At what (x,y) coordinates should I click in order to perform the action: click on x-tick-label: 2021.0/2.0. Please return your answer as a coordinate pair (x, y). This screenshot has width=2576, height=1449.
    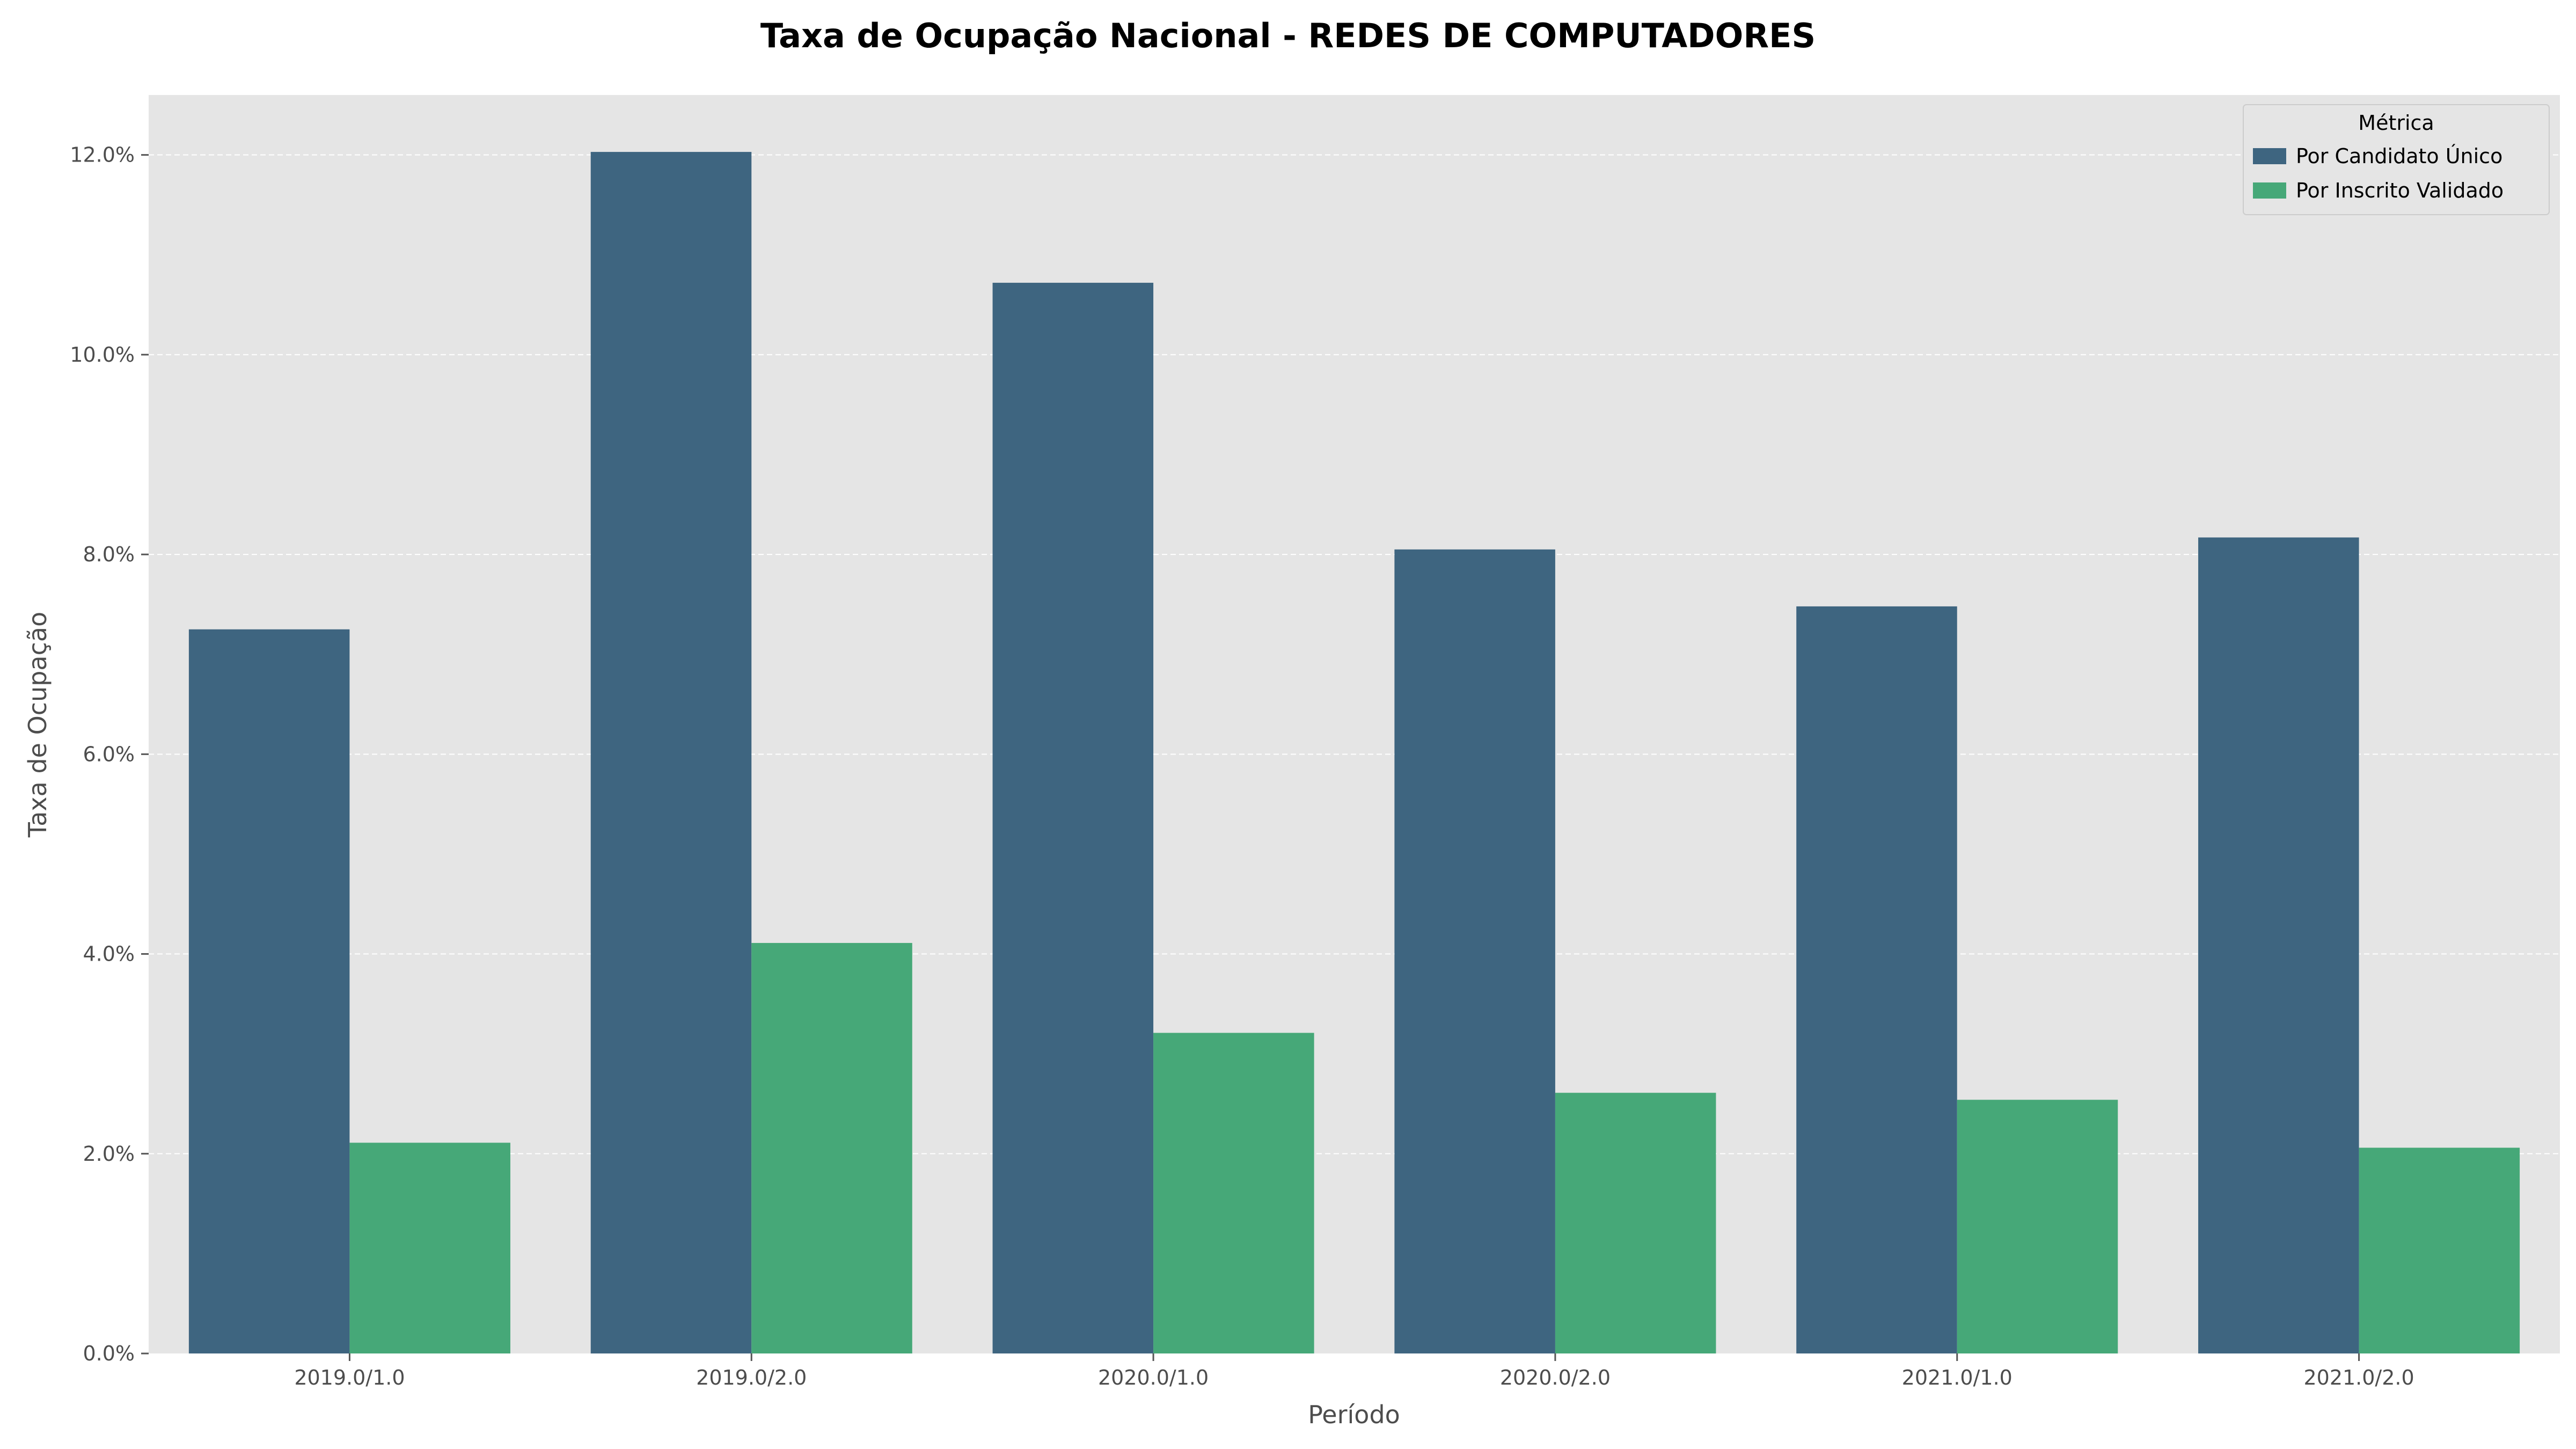
    Looking at the image, I should click on (2358, 1377).